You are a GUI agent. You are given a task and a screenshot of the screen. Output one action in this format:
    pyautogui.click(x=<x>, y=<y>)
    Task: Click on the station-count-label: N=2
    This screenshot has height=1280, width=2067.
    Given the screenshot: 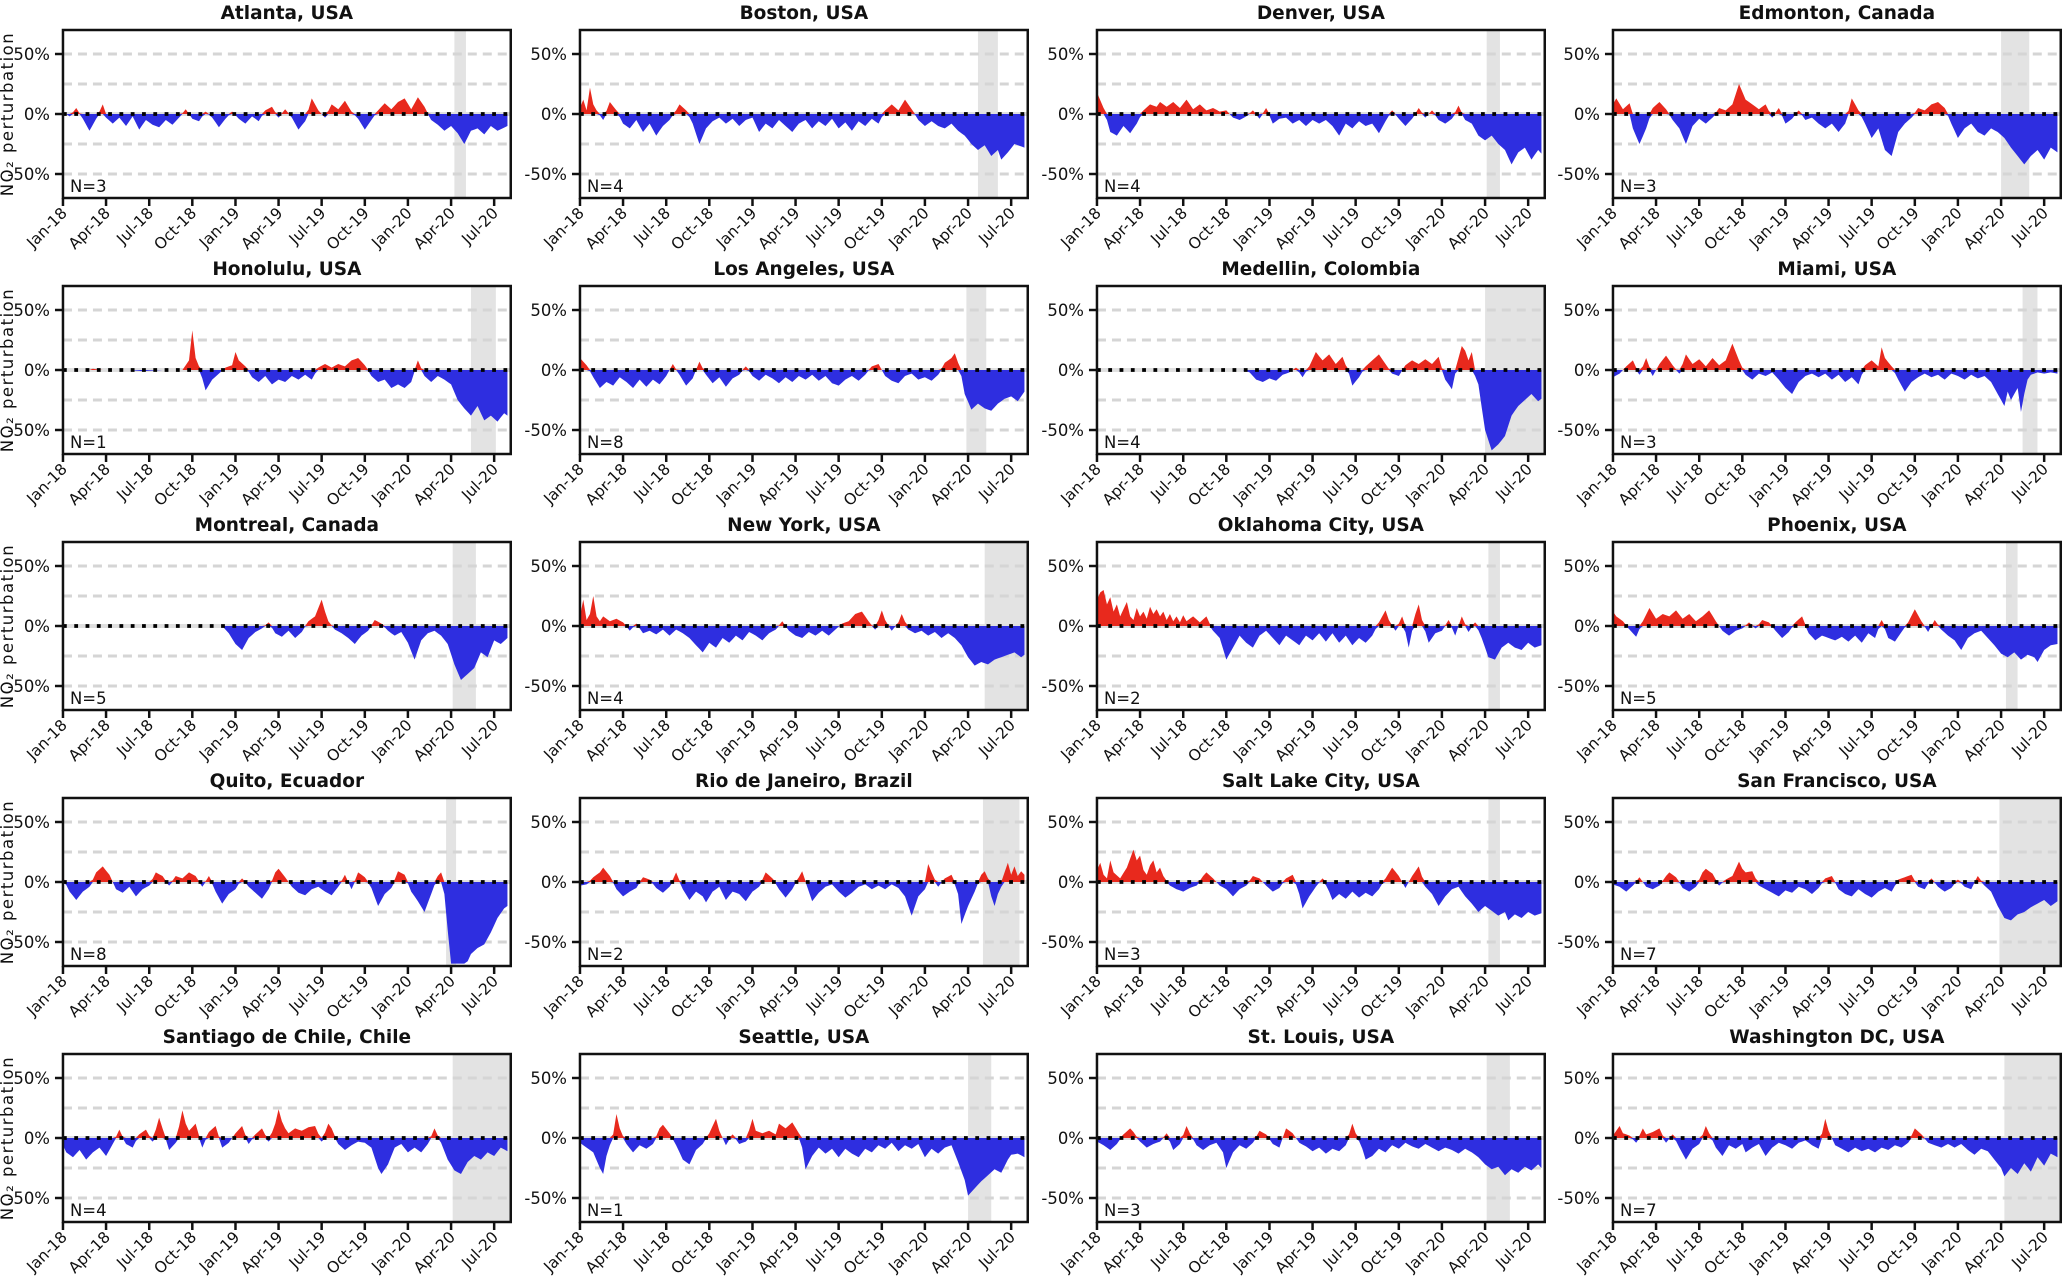 What is the action you would take?
    pyautogui.click(x=1121, y=698)
    